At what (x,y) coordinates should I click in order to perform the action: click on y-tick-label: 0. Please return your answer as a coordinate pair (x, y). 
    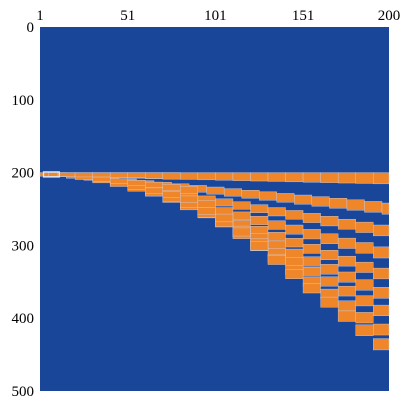
    Looking at the image, I should click on (31, 28).